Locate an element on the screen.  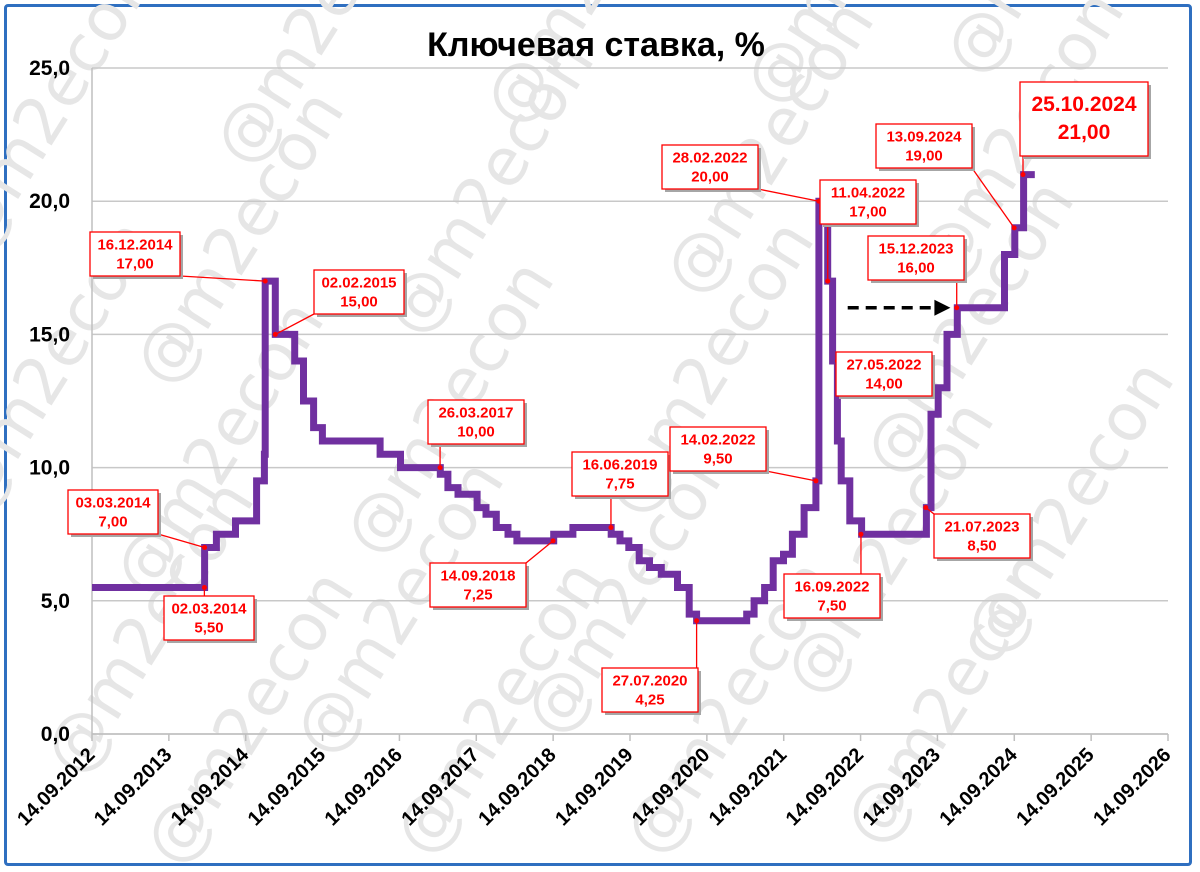
annotation-date: 14.02.2022 is located at coordinates (717, 440).